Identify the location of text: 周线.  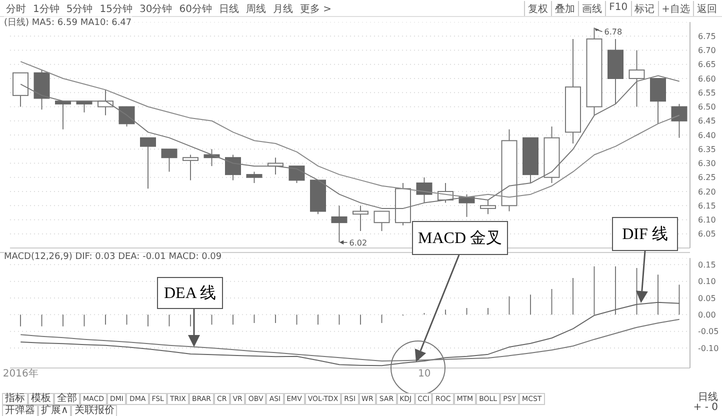
(256, 9).